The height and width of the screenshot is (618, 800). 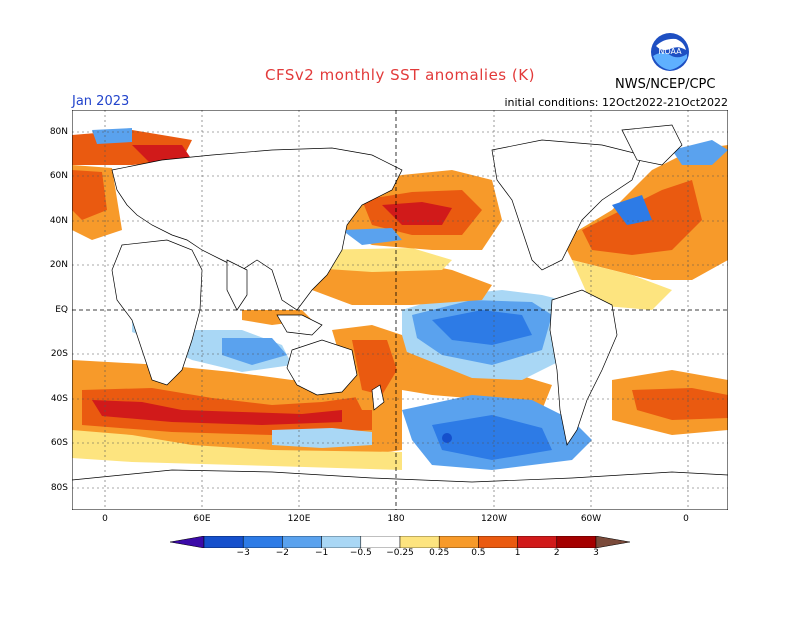 What do you see at coordinates (59, 354) in the screenshot?
I see `lat-label-20s: 20S` at bounding box center [59, 354].